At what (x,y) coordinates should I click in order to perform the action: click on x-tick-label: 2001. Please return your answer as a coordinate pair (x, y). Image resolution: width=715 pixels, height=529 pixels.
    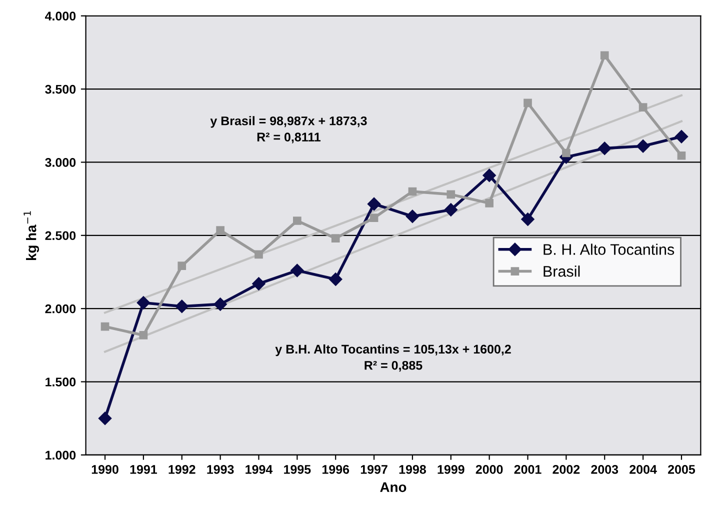
    Looking at the image, I should click on (528, 469).